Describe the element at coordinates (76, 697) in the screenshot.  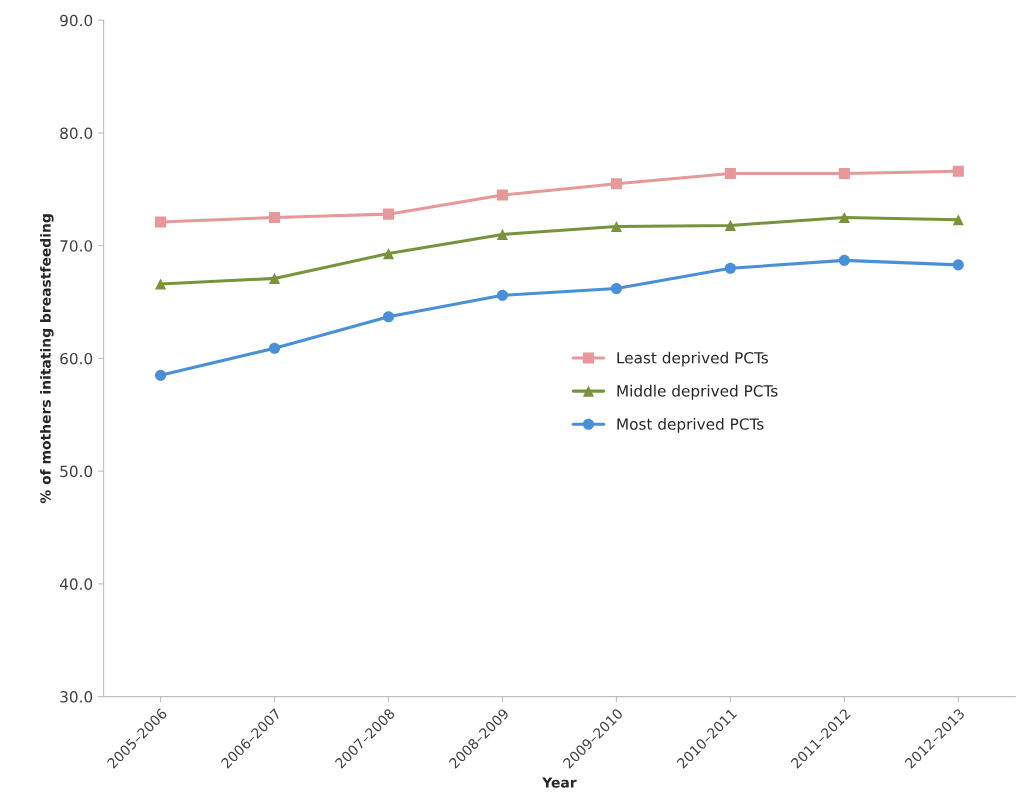
I see `y-tick-label: 30.0` at that location.